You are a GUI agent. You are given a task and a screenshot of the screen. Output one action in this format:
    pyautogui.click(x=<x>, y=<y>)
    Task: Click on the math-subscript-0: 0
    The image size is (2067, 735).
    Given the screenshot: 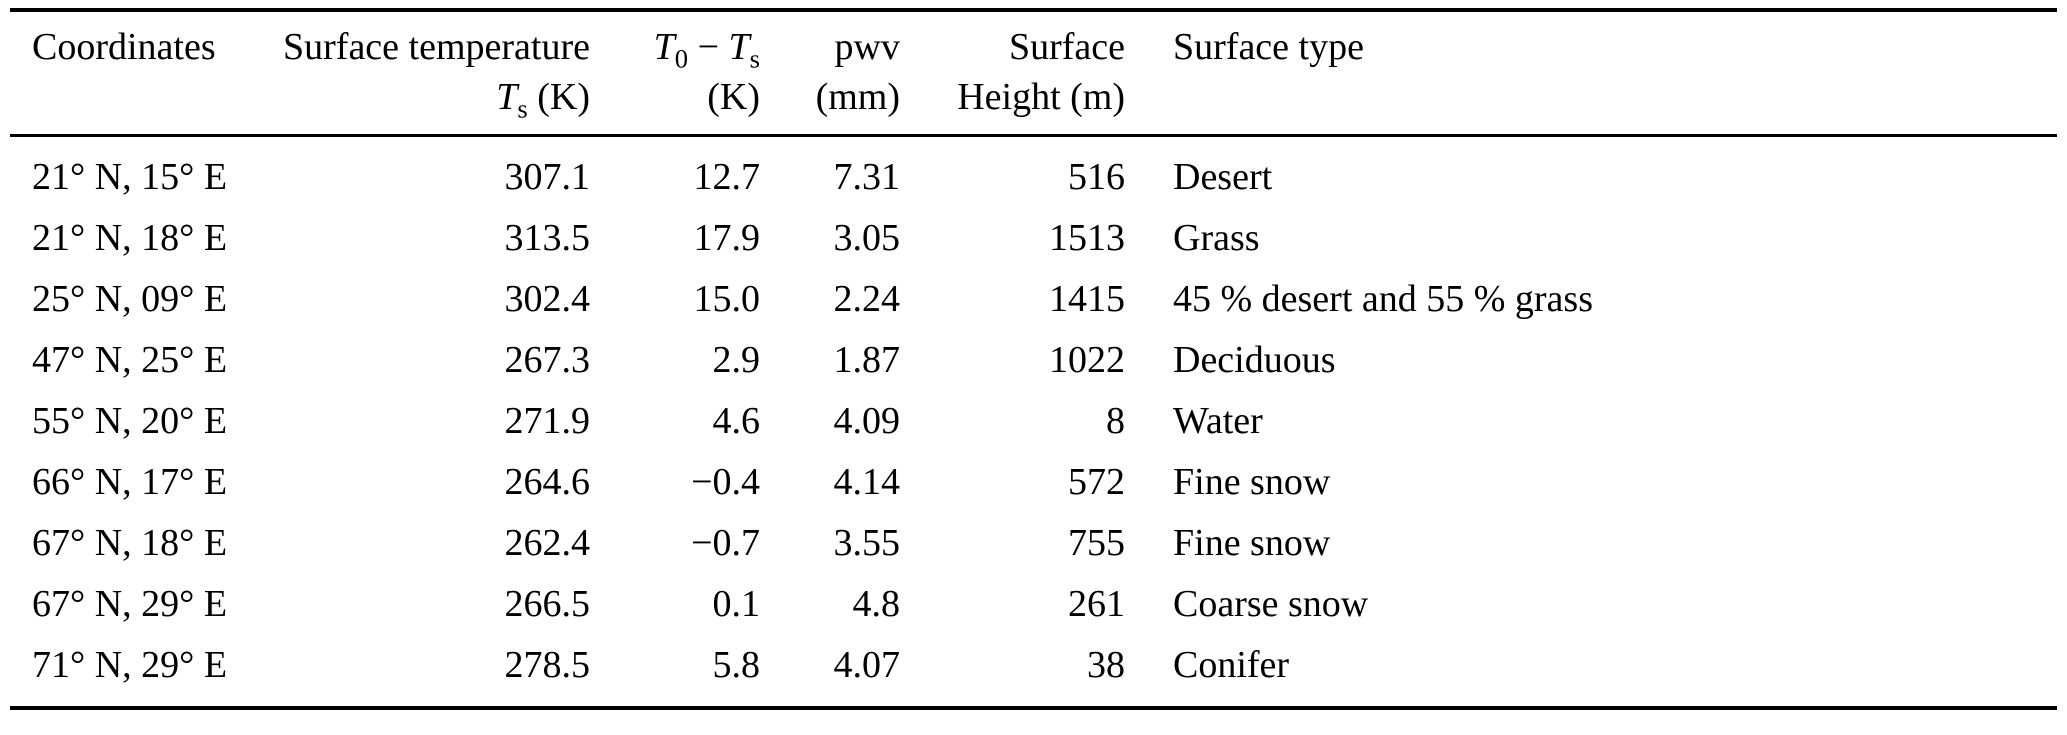 What is the action you would take?
    pyautogui.click(x=681, y=58)
    